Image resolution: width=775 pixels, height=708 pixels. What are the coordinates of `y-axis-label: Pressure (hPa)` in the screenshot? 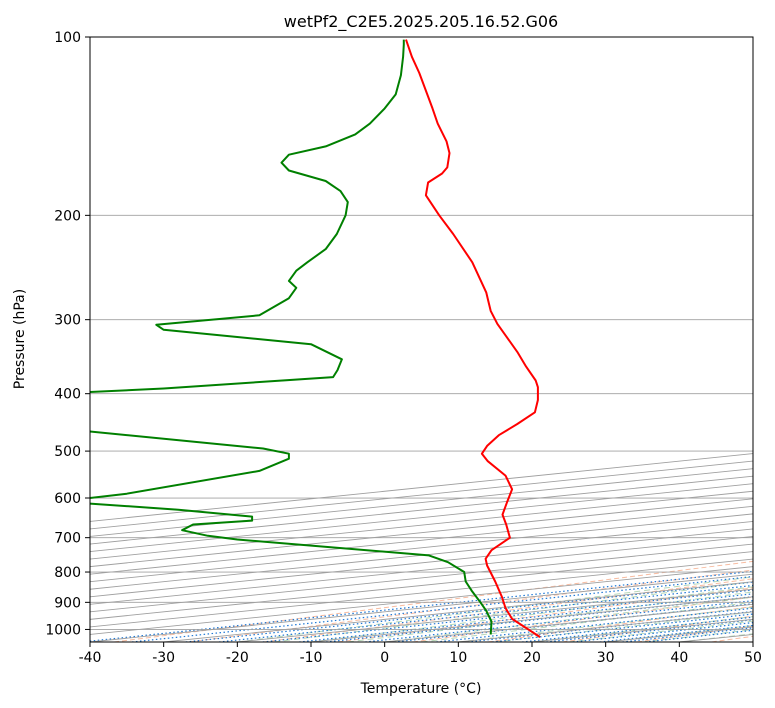 It's located at (20, 339).